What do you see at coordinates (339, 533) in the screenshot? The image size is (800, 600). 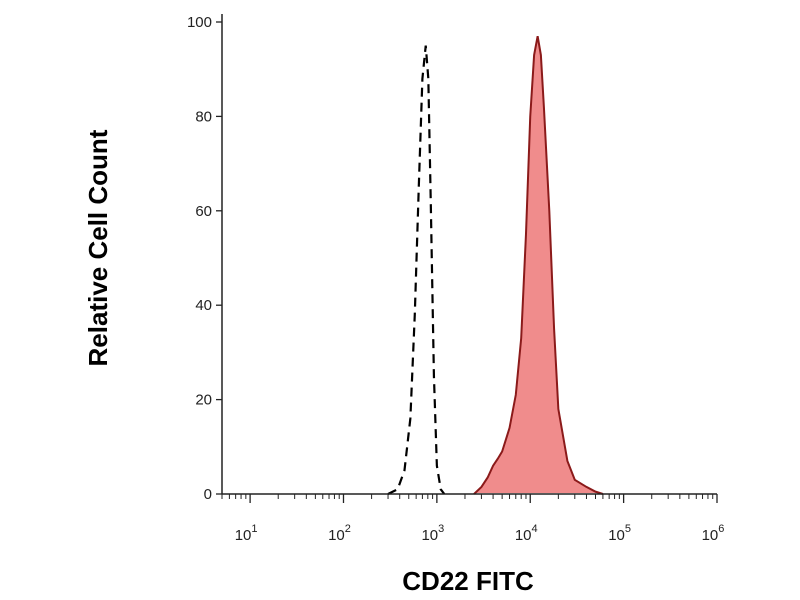 I see `x-tick-label: 10²` at bounding box center [339, 533].